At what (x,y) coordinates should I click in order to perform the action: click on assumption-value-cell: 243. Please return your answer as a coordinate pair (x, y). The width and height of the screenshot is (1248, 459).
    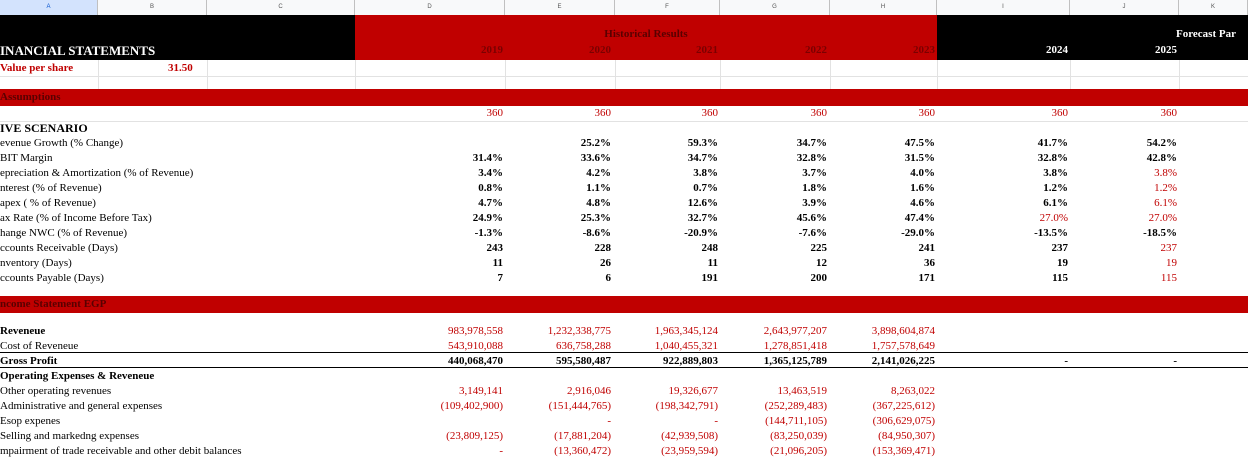
    Looking at the image, I should click on (495, 248).